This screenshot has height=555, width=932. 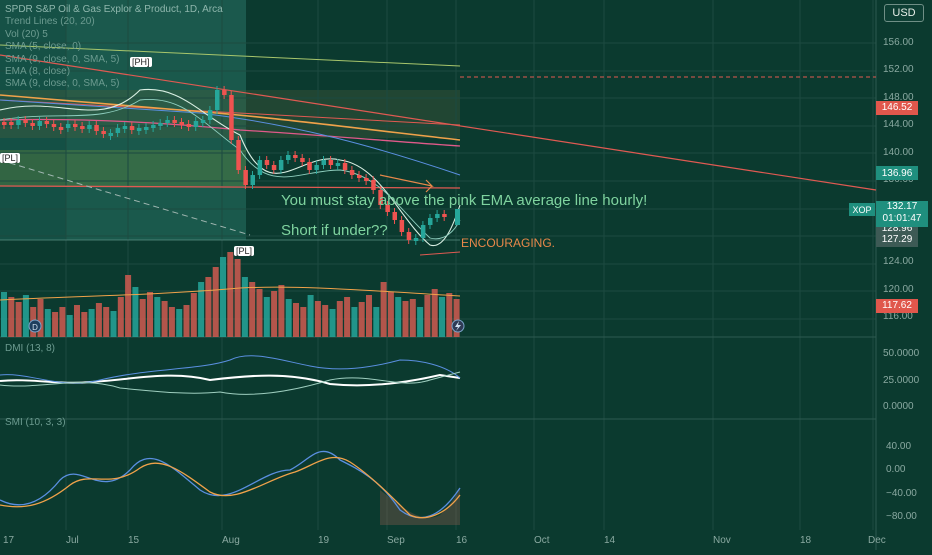 I want to click on time-label: 17, so click(x=9, y=540).